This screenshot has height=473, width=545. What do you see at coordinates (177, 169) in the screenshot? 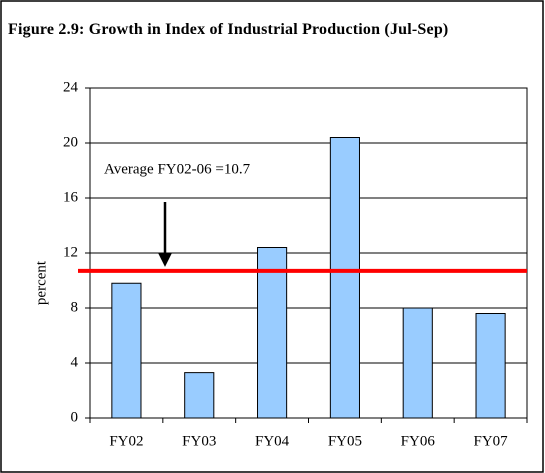
I see `annotation: Average FY02-06 =10.7` at bounding box center [177, 169].